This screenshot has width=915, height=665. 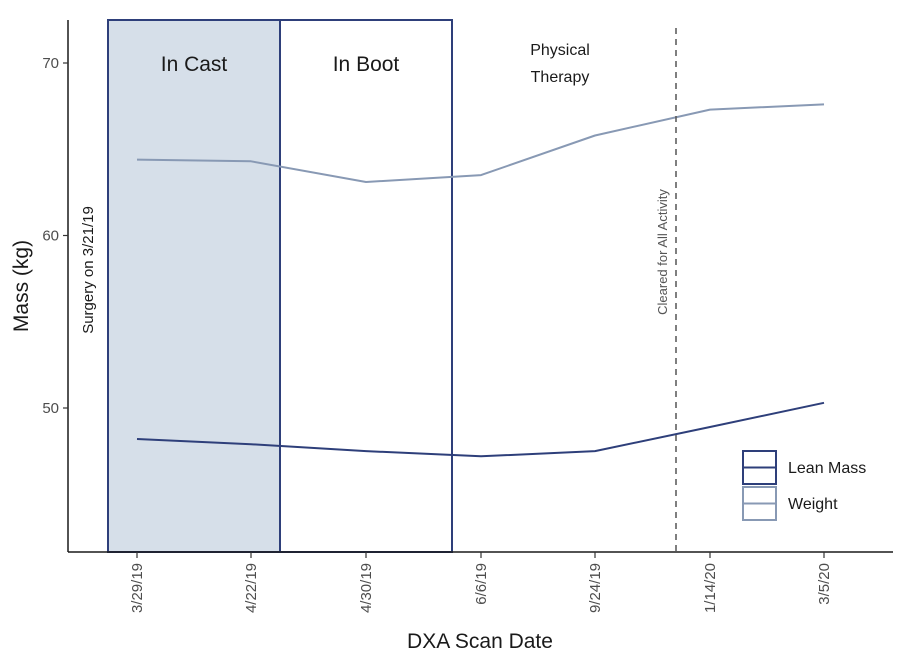 I want to click on x-tick-label: 9/24/19, so click(x=595, y=588).